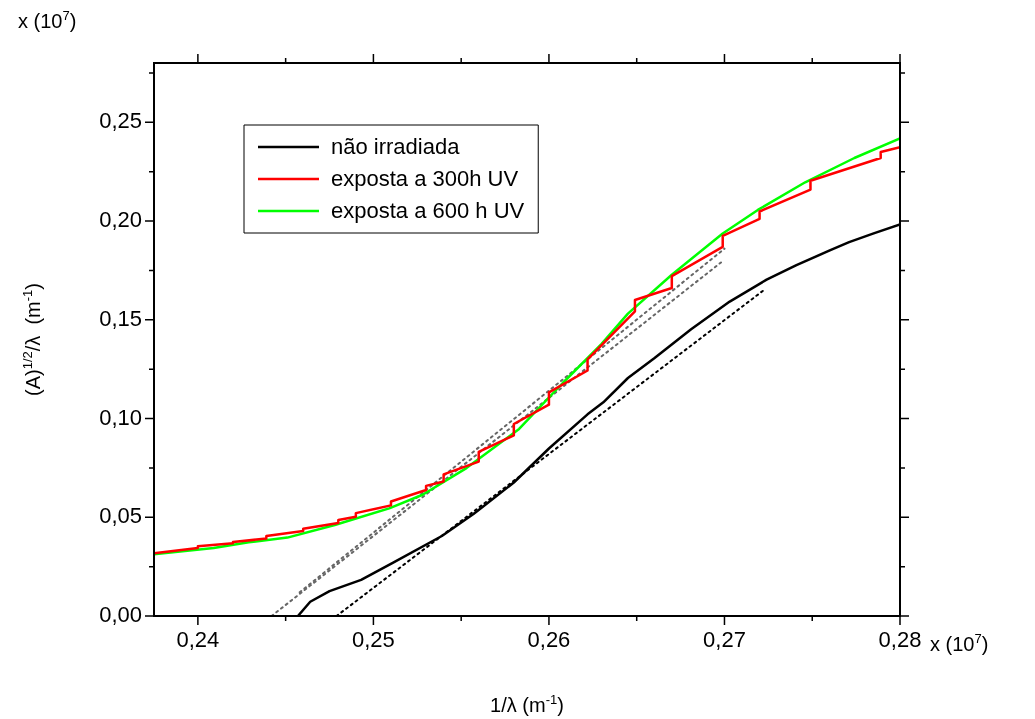 The height and width of the screenshot is (719, 1035). What do you see at coordinates (428, 211) in the screenshot?
I see `legend-label: exposta a 600 h UV` at bounding box center [428, 211].